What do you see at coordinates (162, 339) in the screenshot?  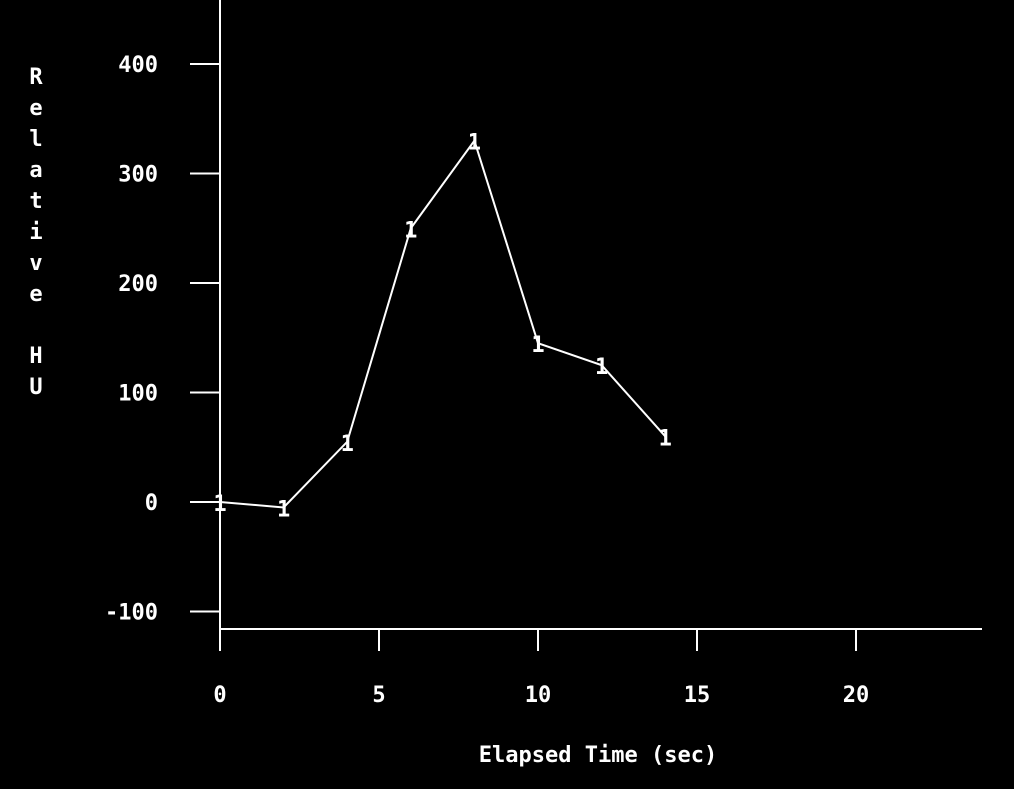 I see `y-ticks: -100 0 100 200 300 400` at bounding box center [162, 339].